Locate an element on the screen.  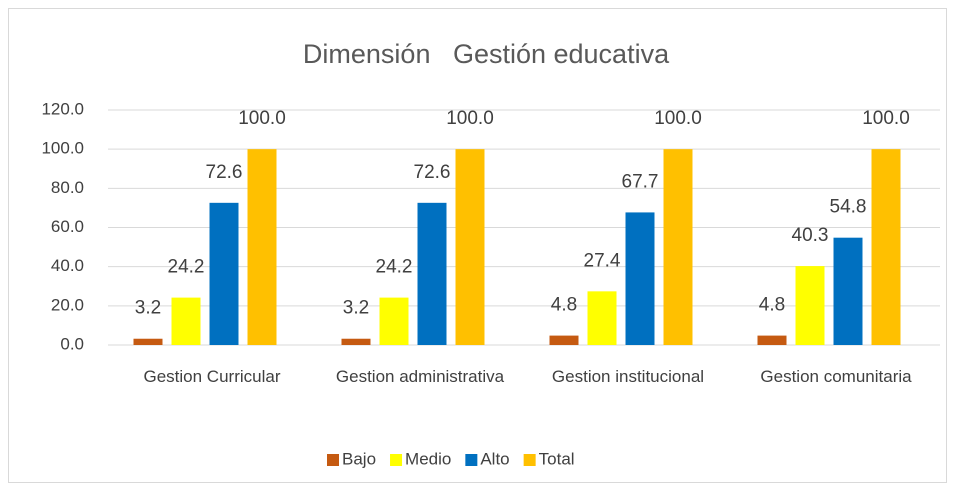
data-label: 54.8 is located at coordinates (848, 207).